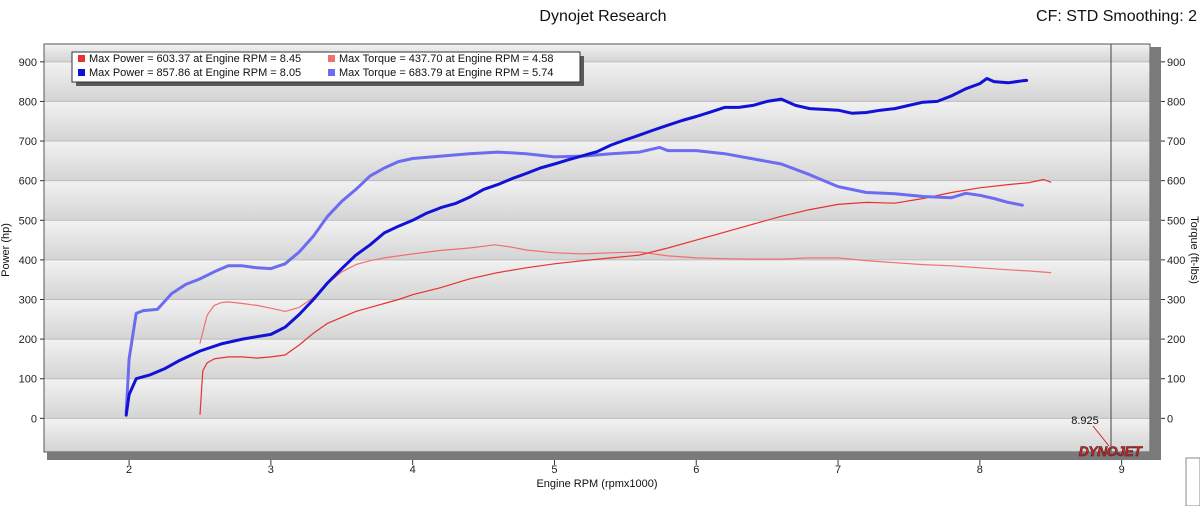  Describe the element at coordinates (1155, 253) in the screenshot. I see `plot-shadow-right` at that location.